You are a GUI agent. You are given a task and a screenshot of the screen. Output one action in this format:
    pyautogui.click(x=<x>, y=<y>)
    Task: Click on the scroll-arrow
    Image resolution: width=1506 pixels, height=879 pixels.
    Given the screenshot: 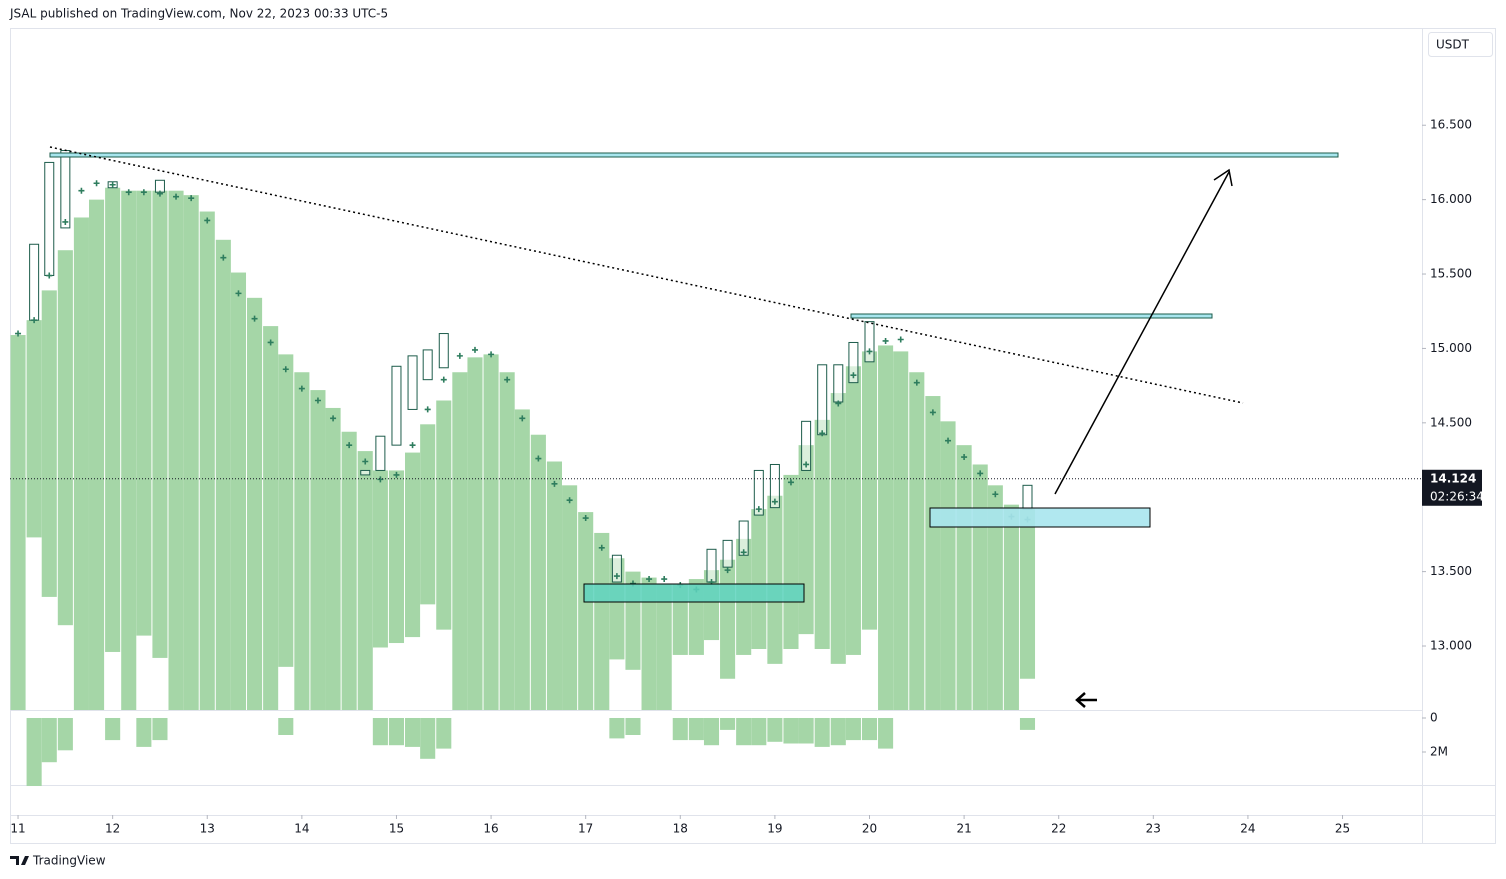 What is the action you would take?
    pyautogui.click(x=1086, y=700)
    